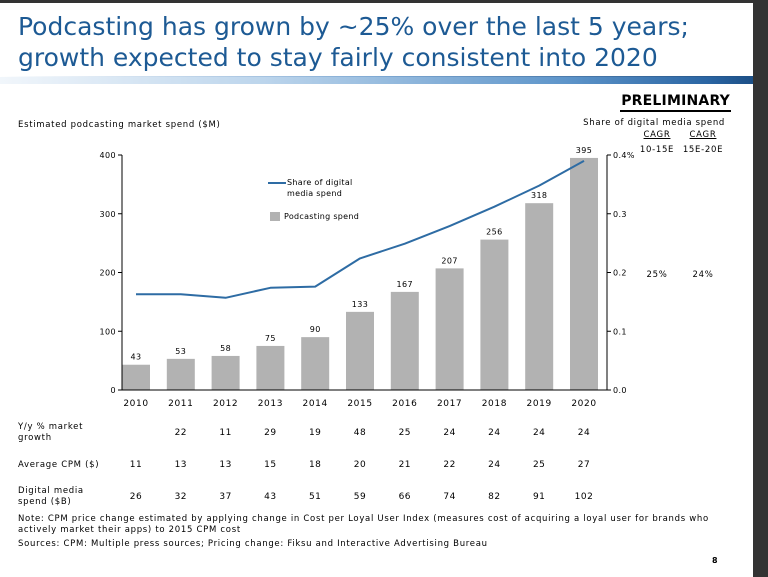  What do you see at coordinates (494, 314) in the screenshot?
I see `bar-2018` at bounding box center [494, 314].